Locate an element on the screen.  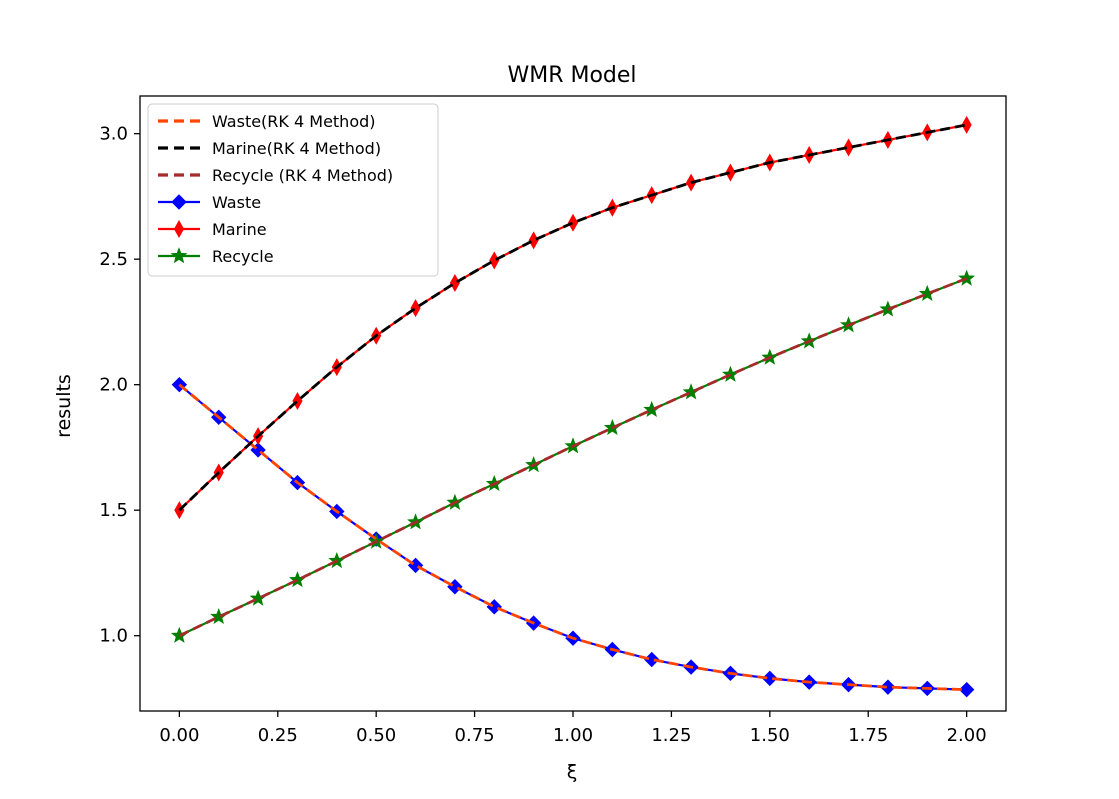
x-tick-label: 1.50 is located at coordinates (770, 735).